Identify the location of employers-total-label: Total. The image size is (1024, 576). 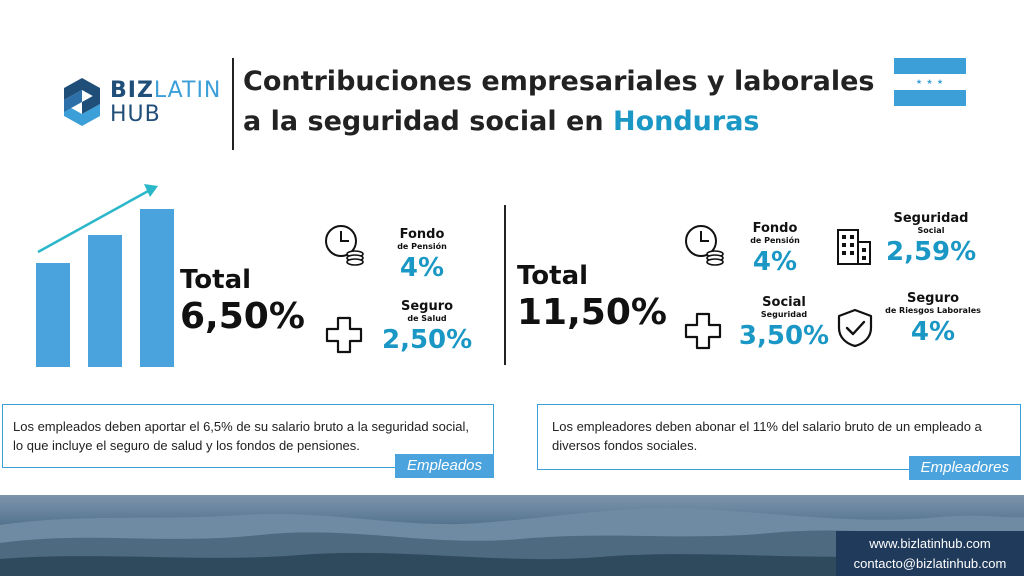
(553, 276).